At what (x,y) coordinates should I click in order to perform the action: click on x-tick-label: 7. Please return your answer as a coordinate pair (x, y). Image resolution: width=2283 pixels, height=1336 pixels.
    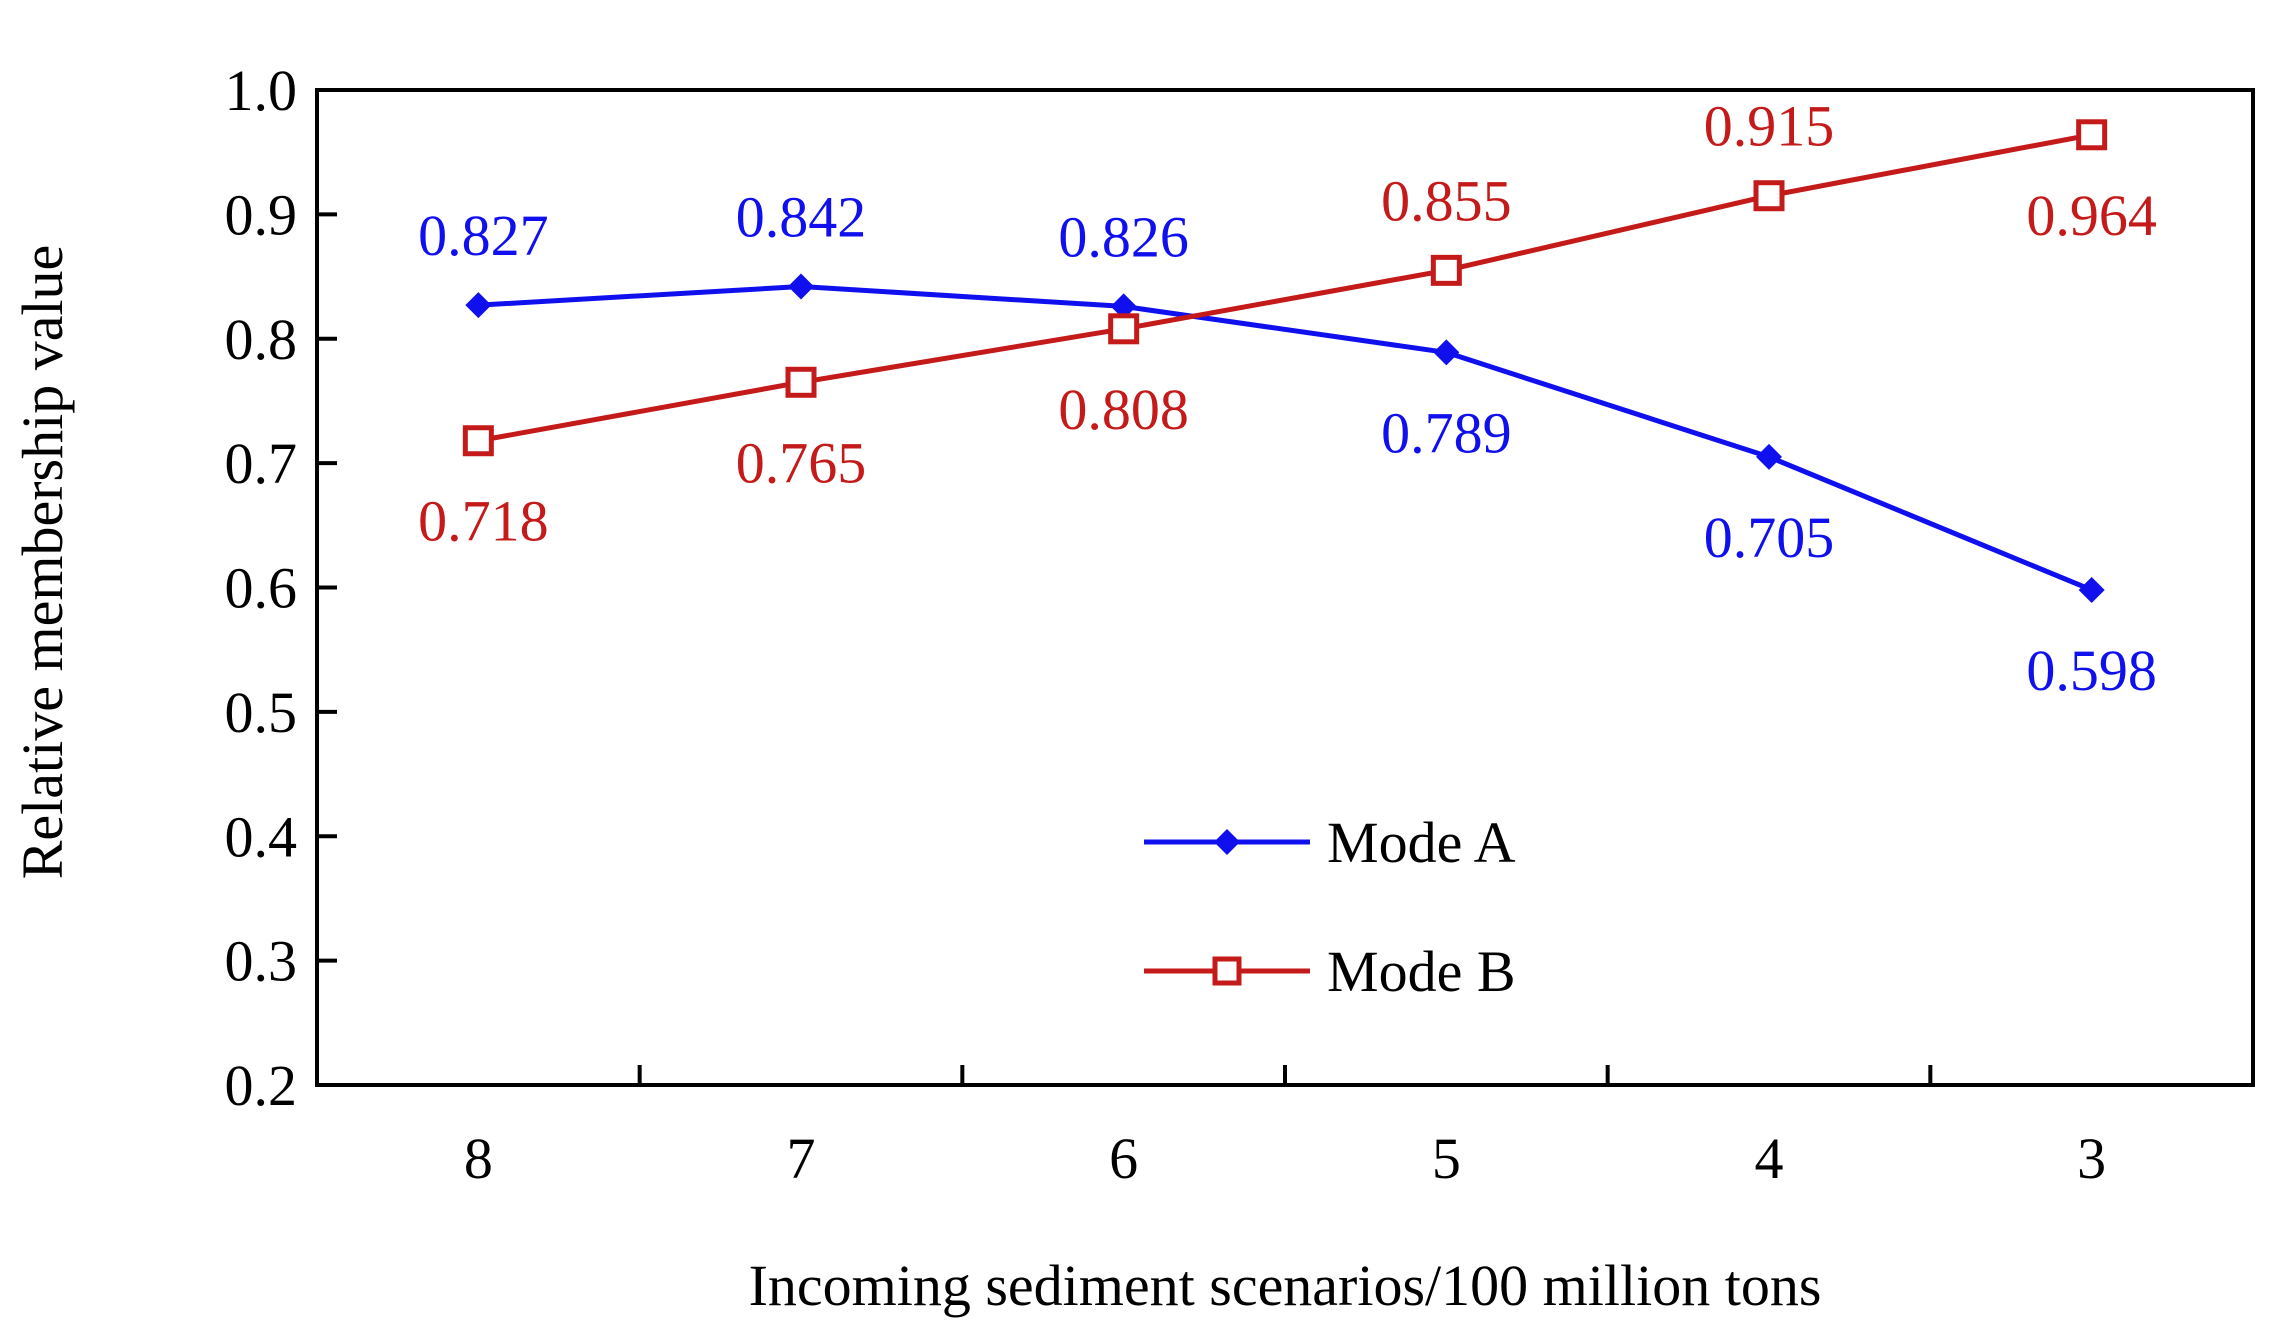
    Looking at the image, I should click on (801, 1158).